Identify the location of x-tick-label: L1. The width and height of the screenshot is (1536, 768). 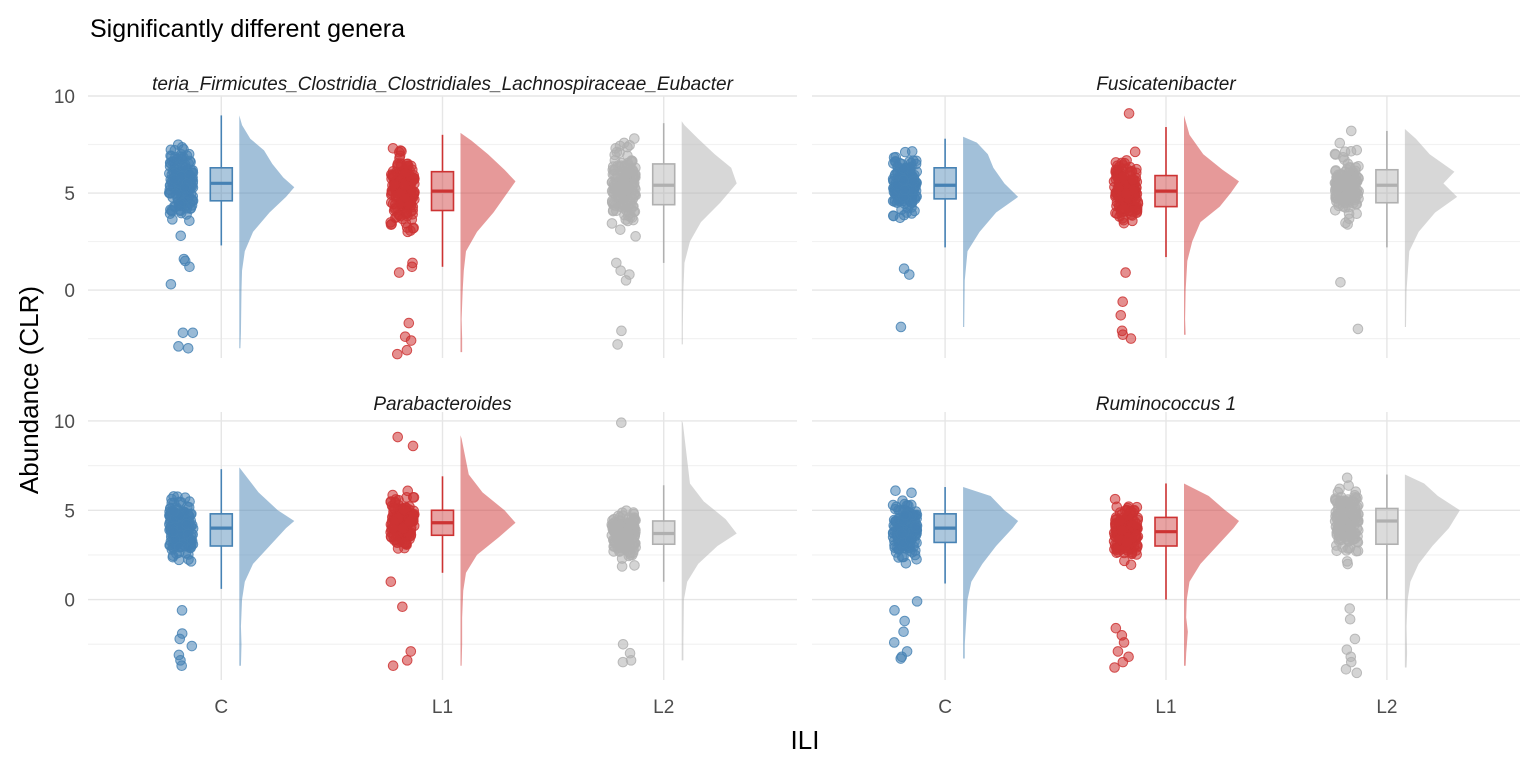
(1165, 707).